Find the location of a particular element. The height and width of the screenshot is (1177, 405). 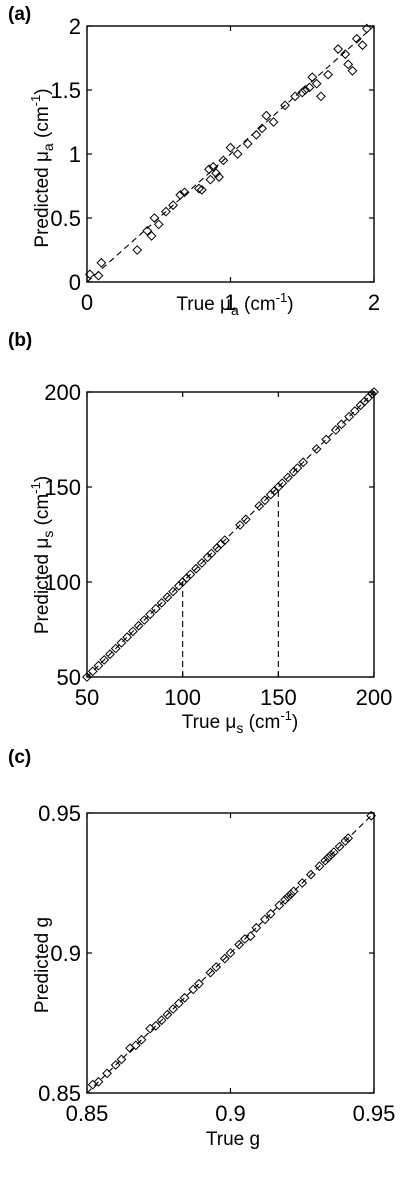

panel-a-x-axis-label: True μa (cm-1) is located at coordinates (234, 304).